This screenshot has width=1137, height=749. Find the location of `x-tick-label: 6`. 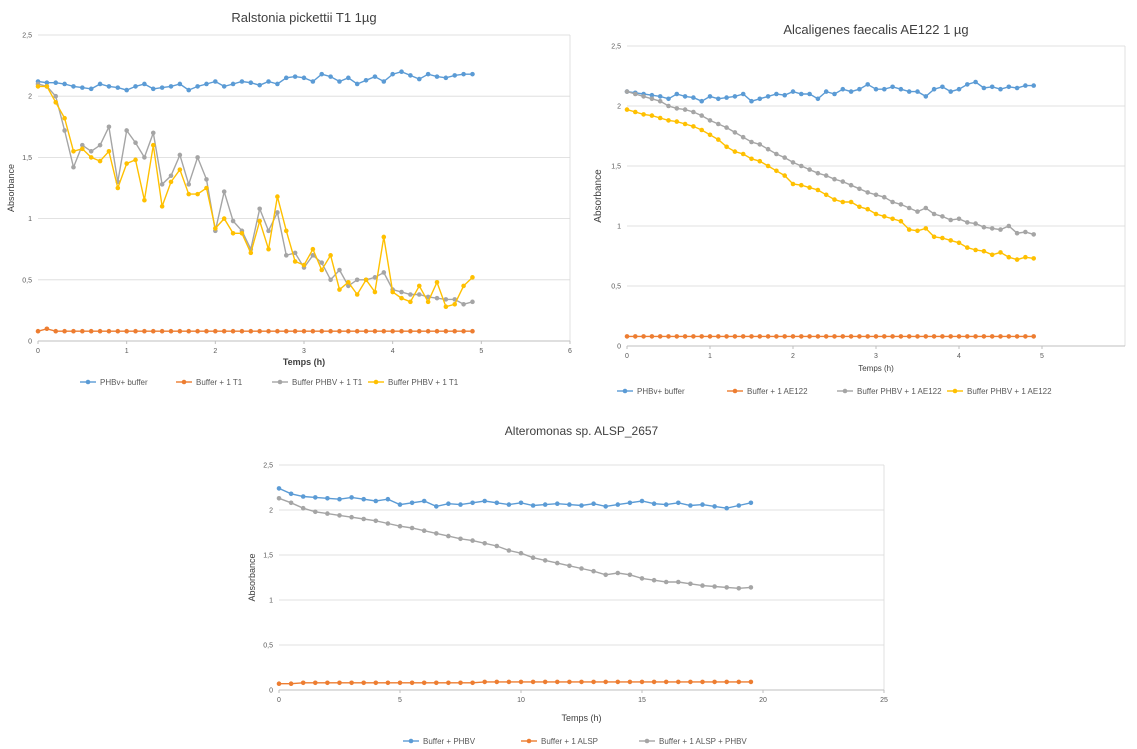

x-tick-label: 6 is located at coordinates (570, 351).